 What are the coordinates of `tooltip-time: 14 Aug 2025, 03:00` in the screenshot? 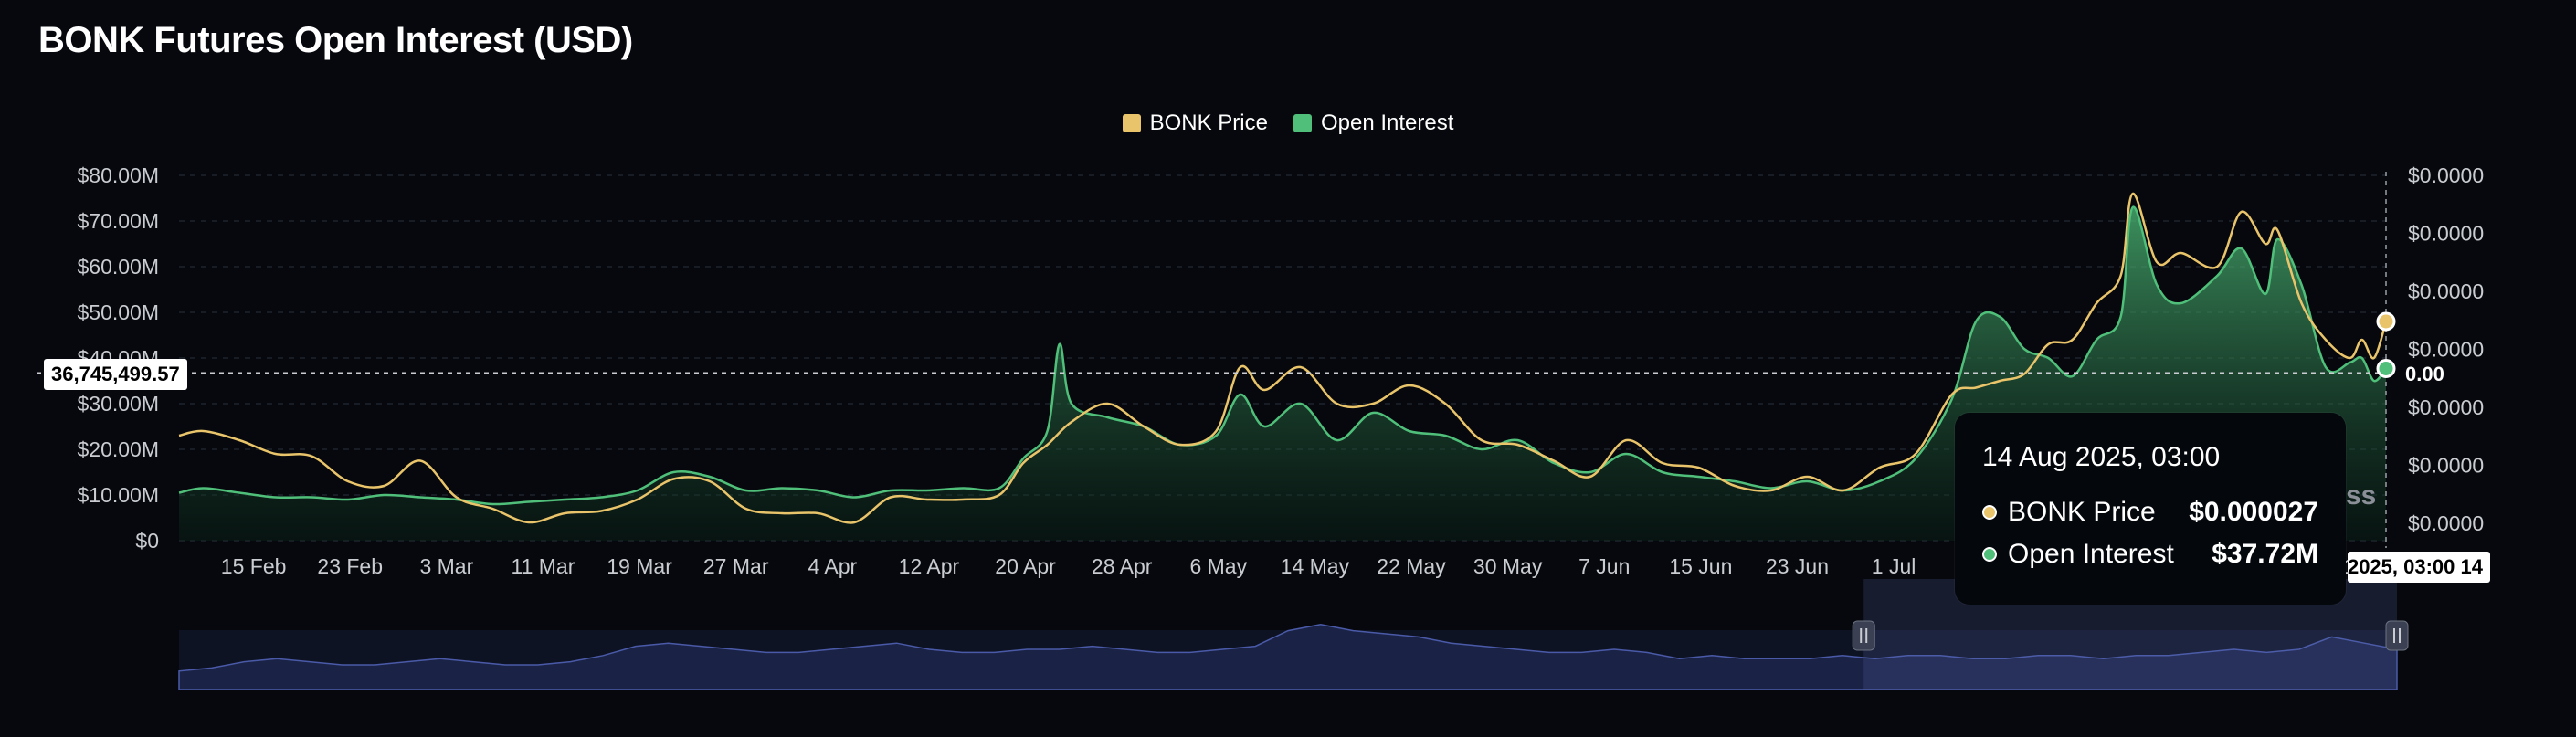 It's located at (2101, 457).